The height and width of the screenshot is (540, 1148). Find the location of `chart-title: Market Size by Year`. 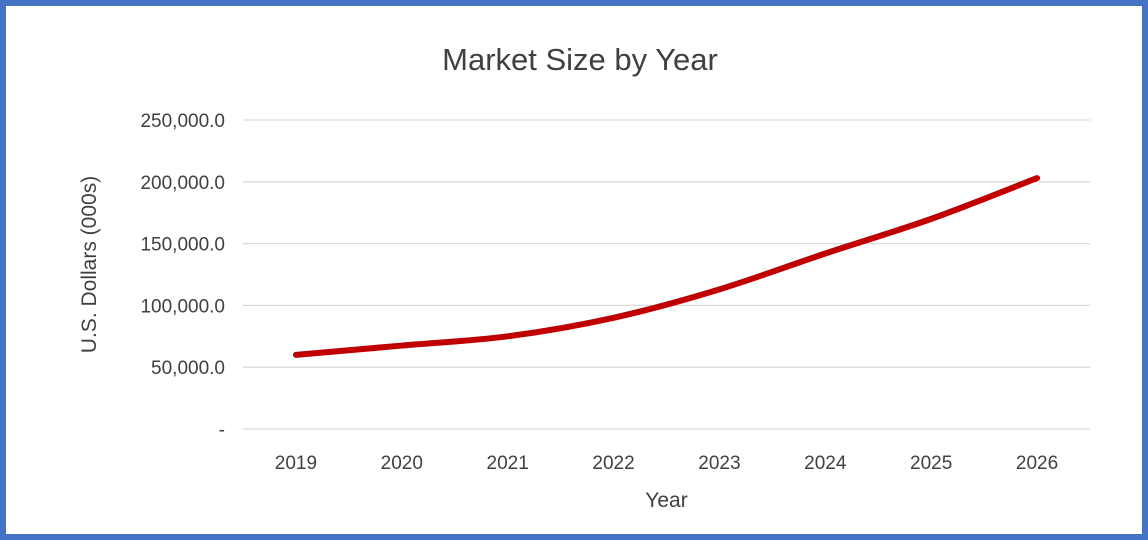

chart-title: Market Size by Year is located at coordinates (580, 59).